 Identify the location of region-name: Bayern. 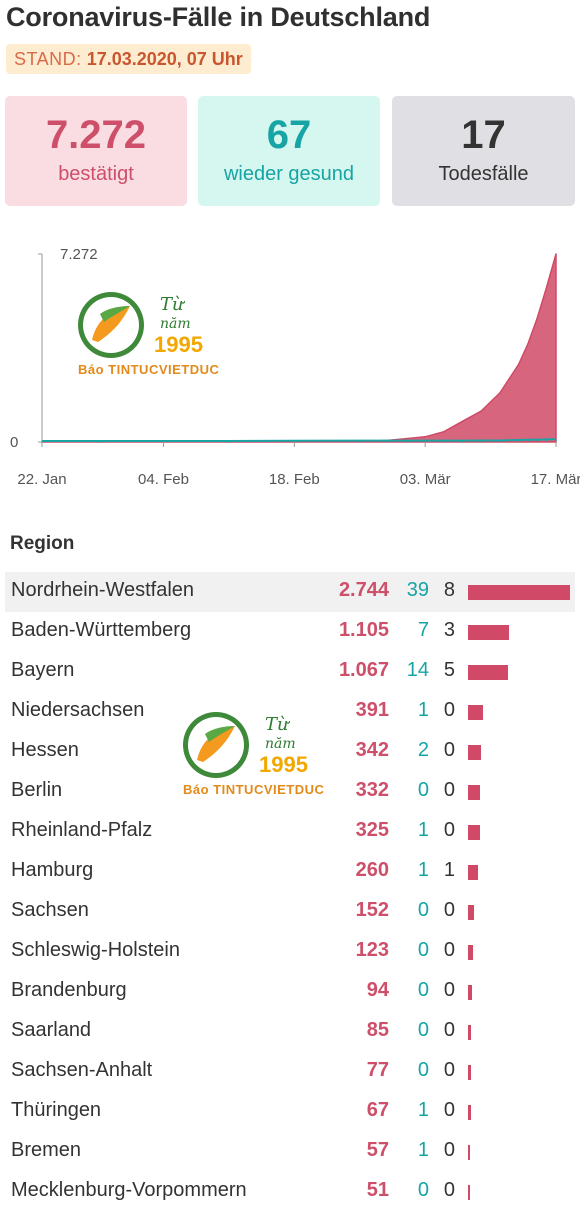
(43, 670).